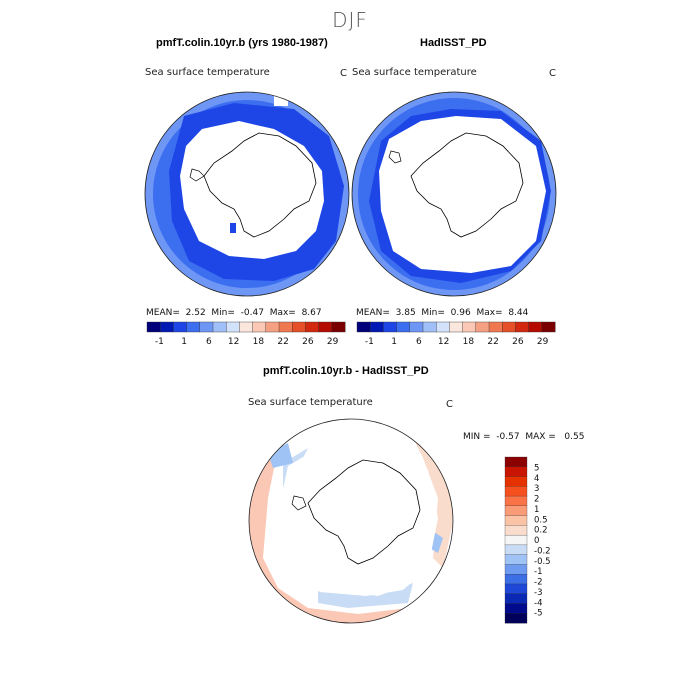 The height and width of the screenshot is (700, 700). Describe the element at coordinates (518, 313) in the screenshot. I see `panel2-max-value: 8.44` at that location.